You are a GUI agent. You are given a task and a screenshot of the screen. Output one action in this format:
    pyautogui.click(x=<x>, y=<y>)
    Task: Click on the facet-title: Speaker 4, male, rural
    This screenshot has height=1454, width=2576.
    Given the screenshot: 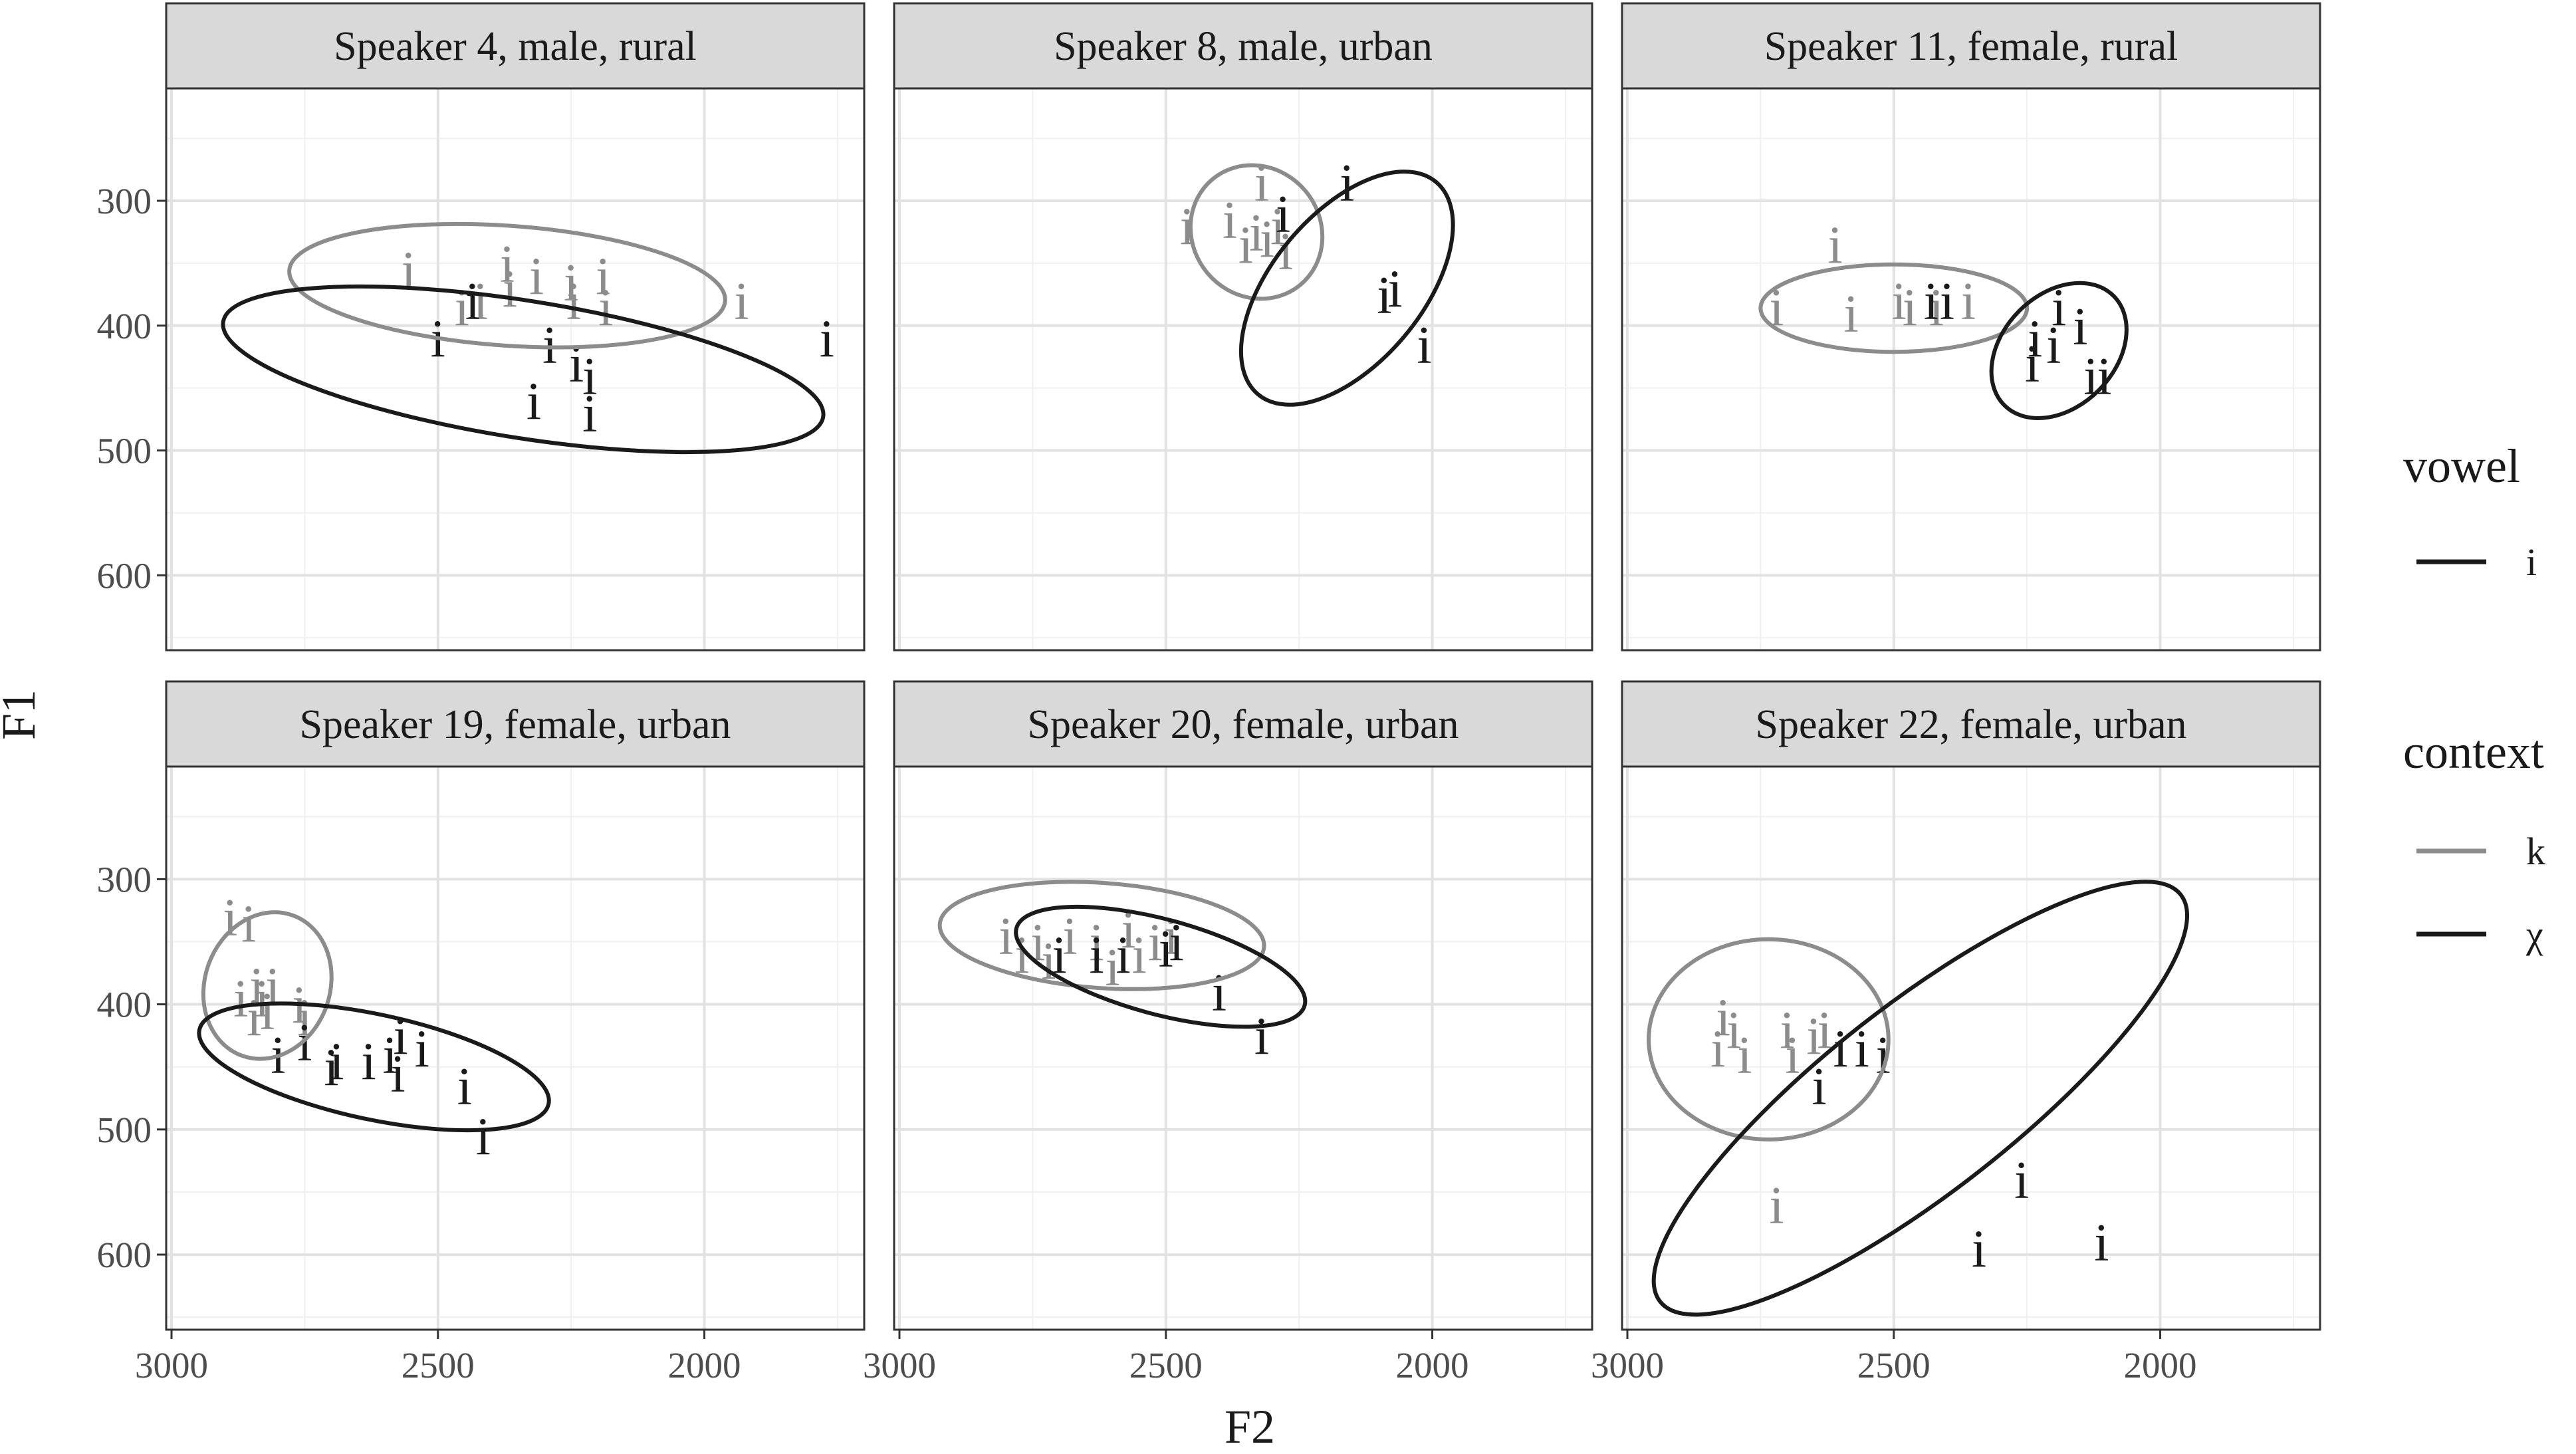 What is the action you would take?
    pyautogui.click(x=515, y=47)
    